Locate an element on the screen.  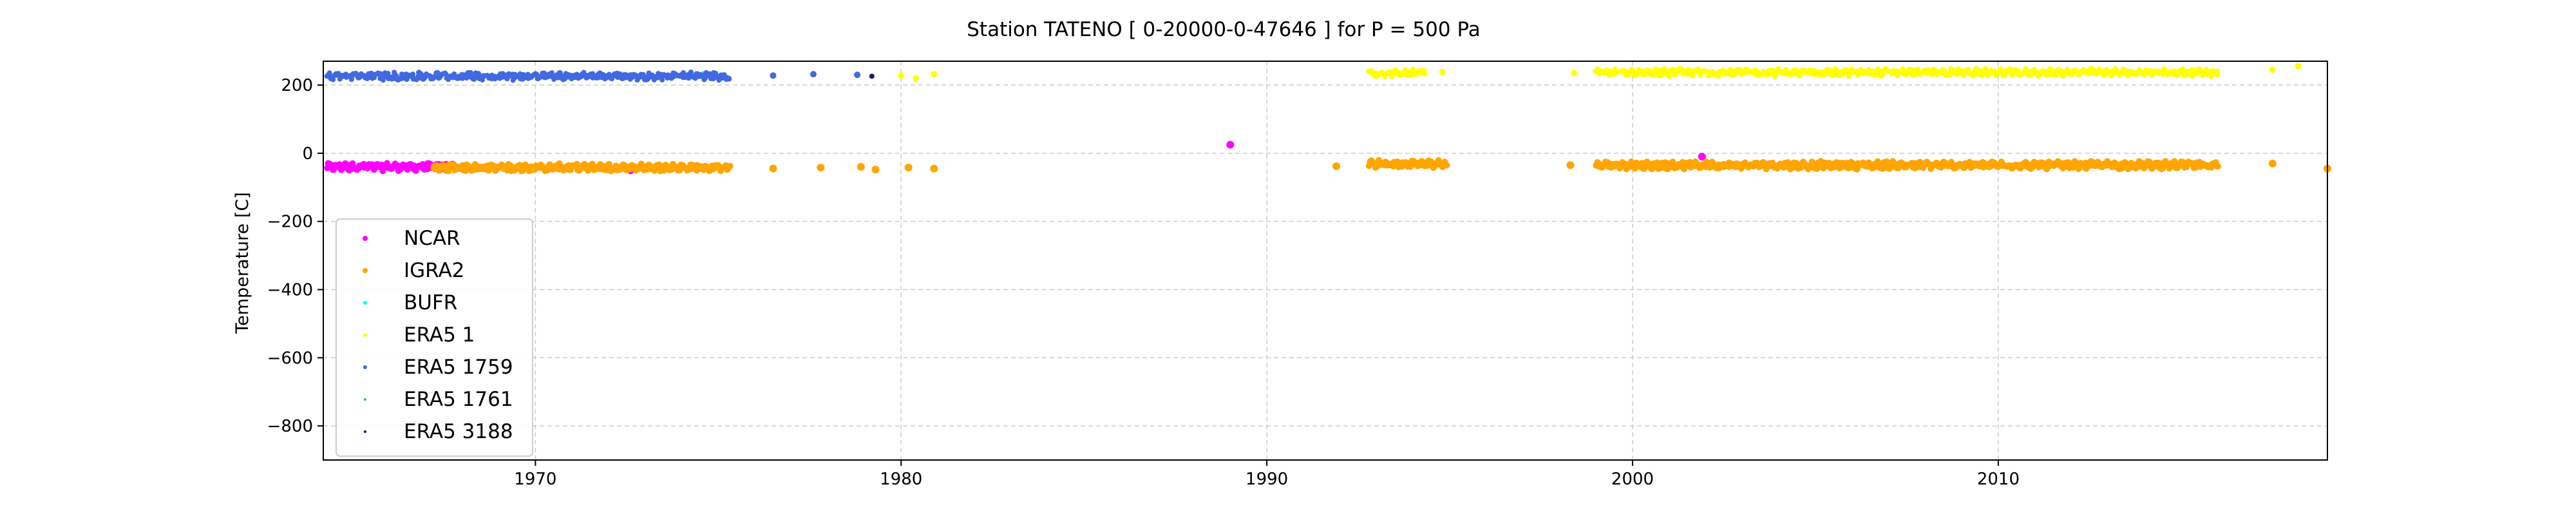
y-tick-label: −600 is located at coordinates (290, 358).